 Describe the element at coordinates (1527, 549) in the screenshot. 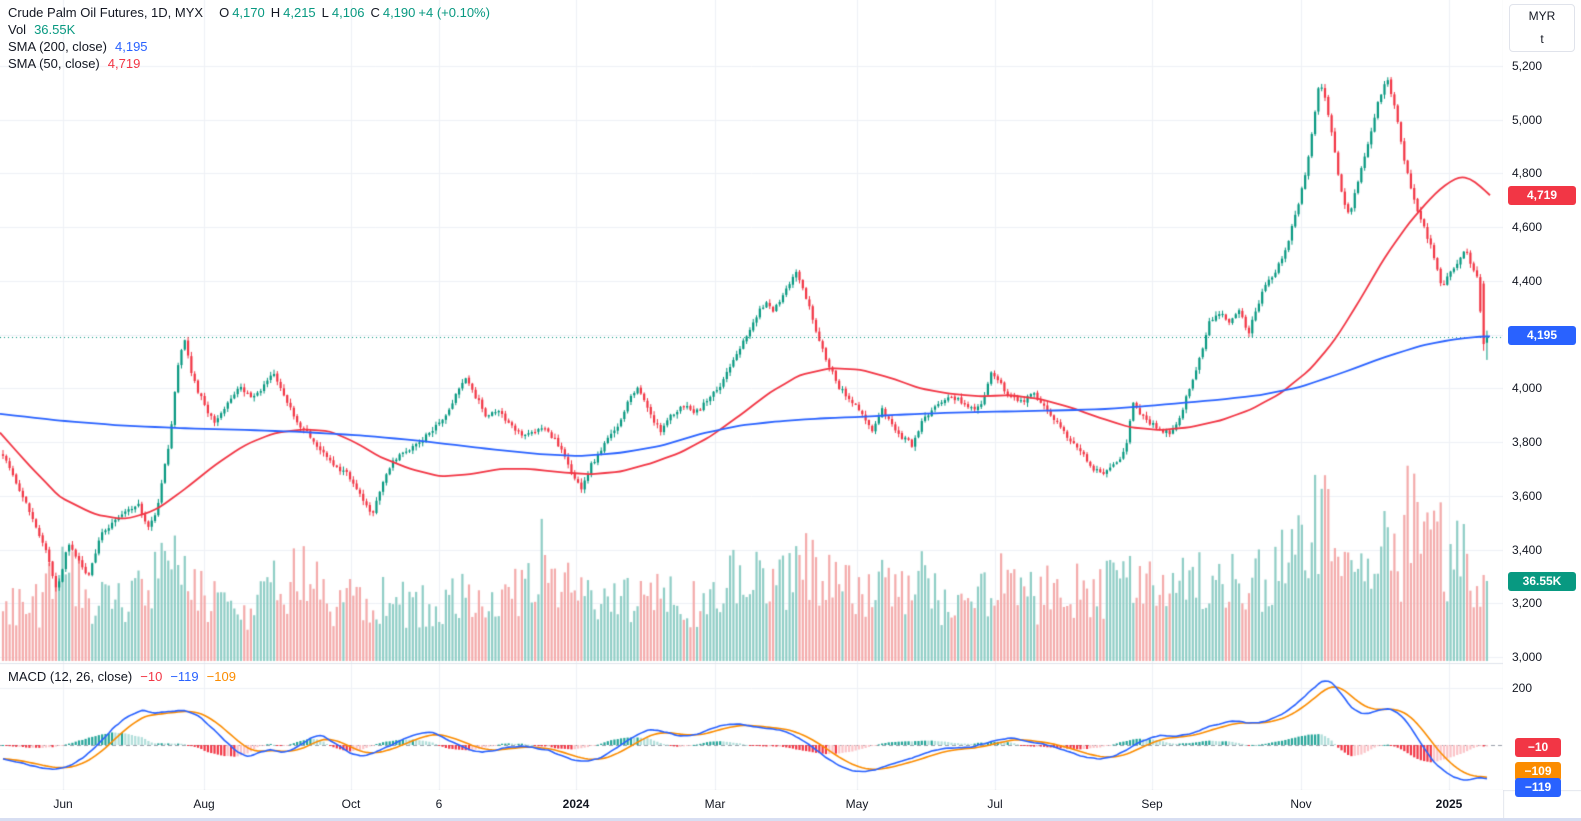

I see `price-axis-label: 3,400` at that location.